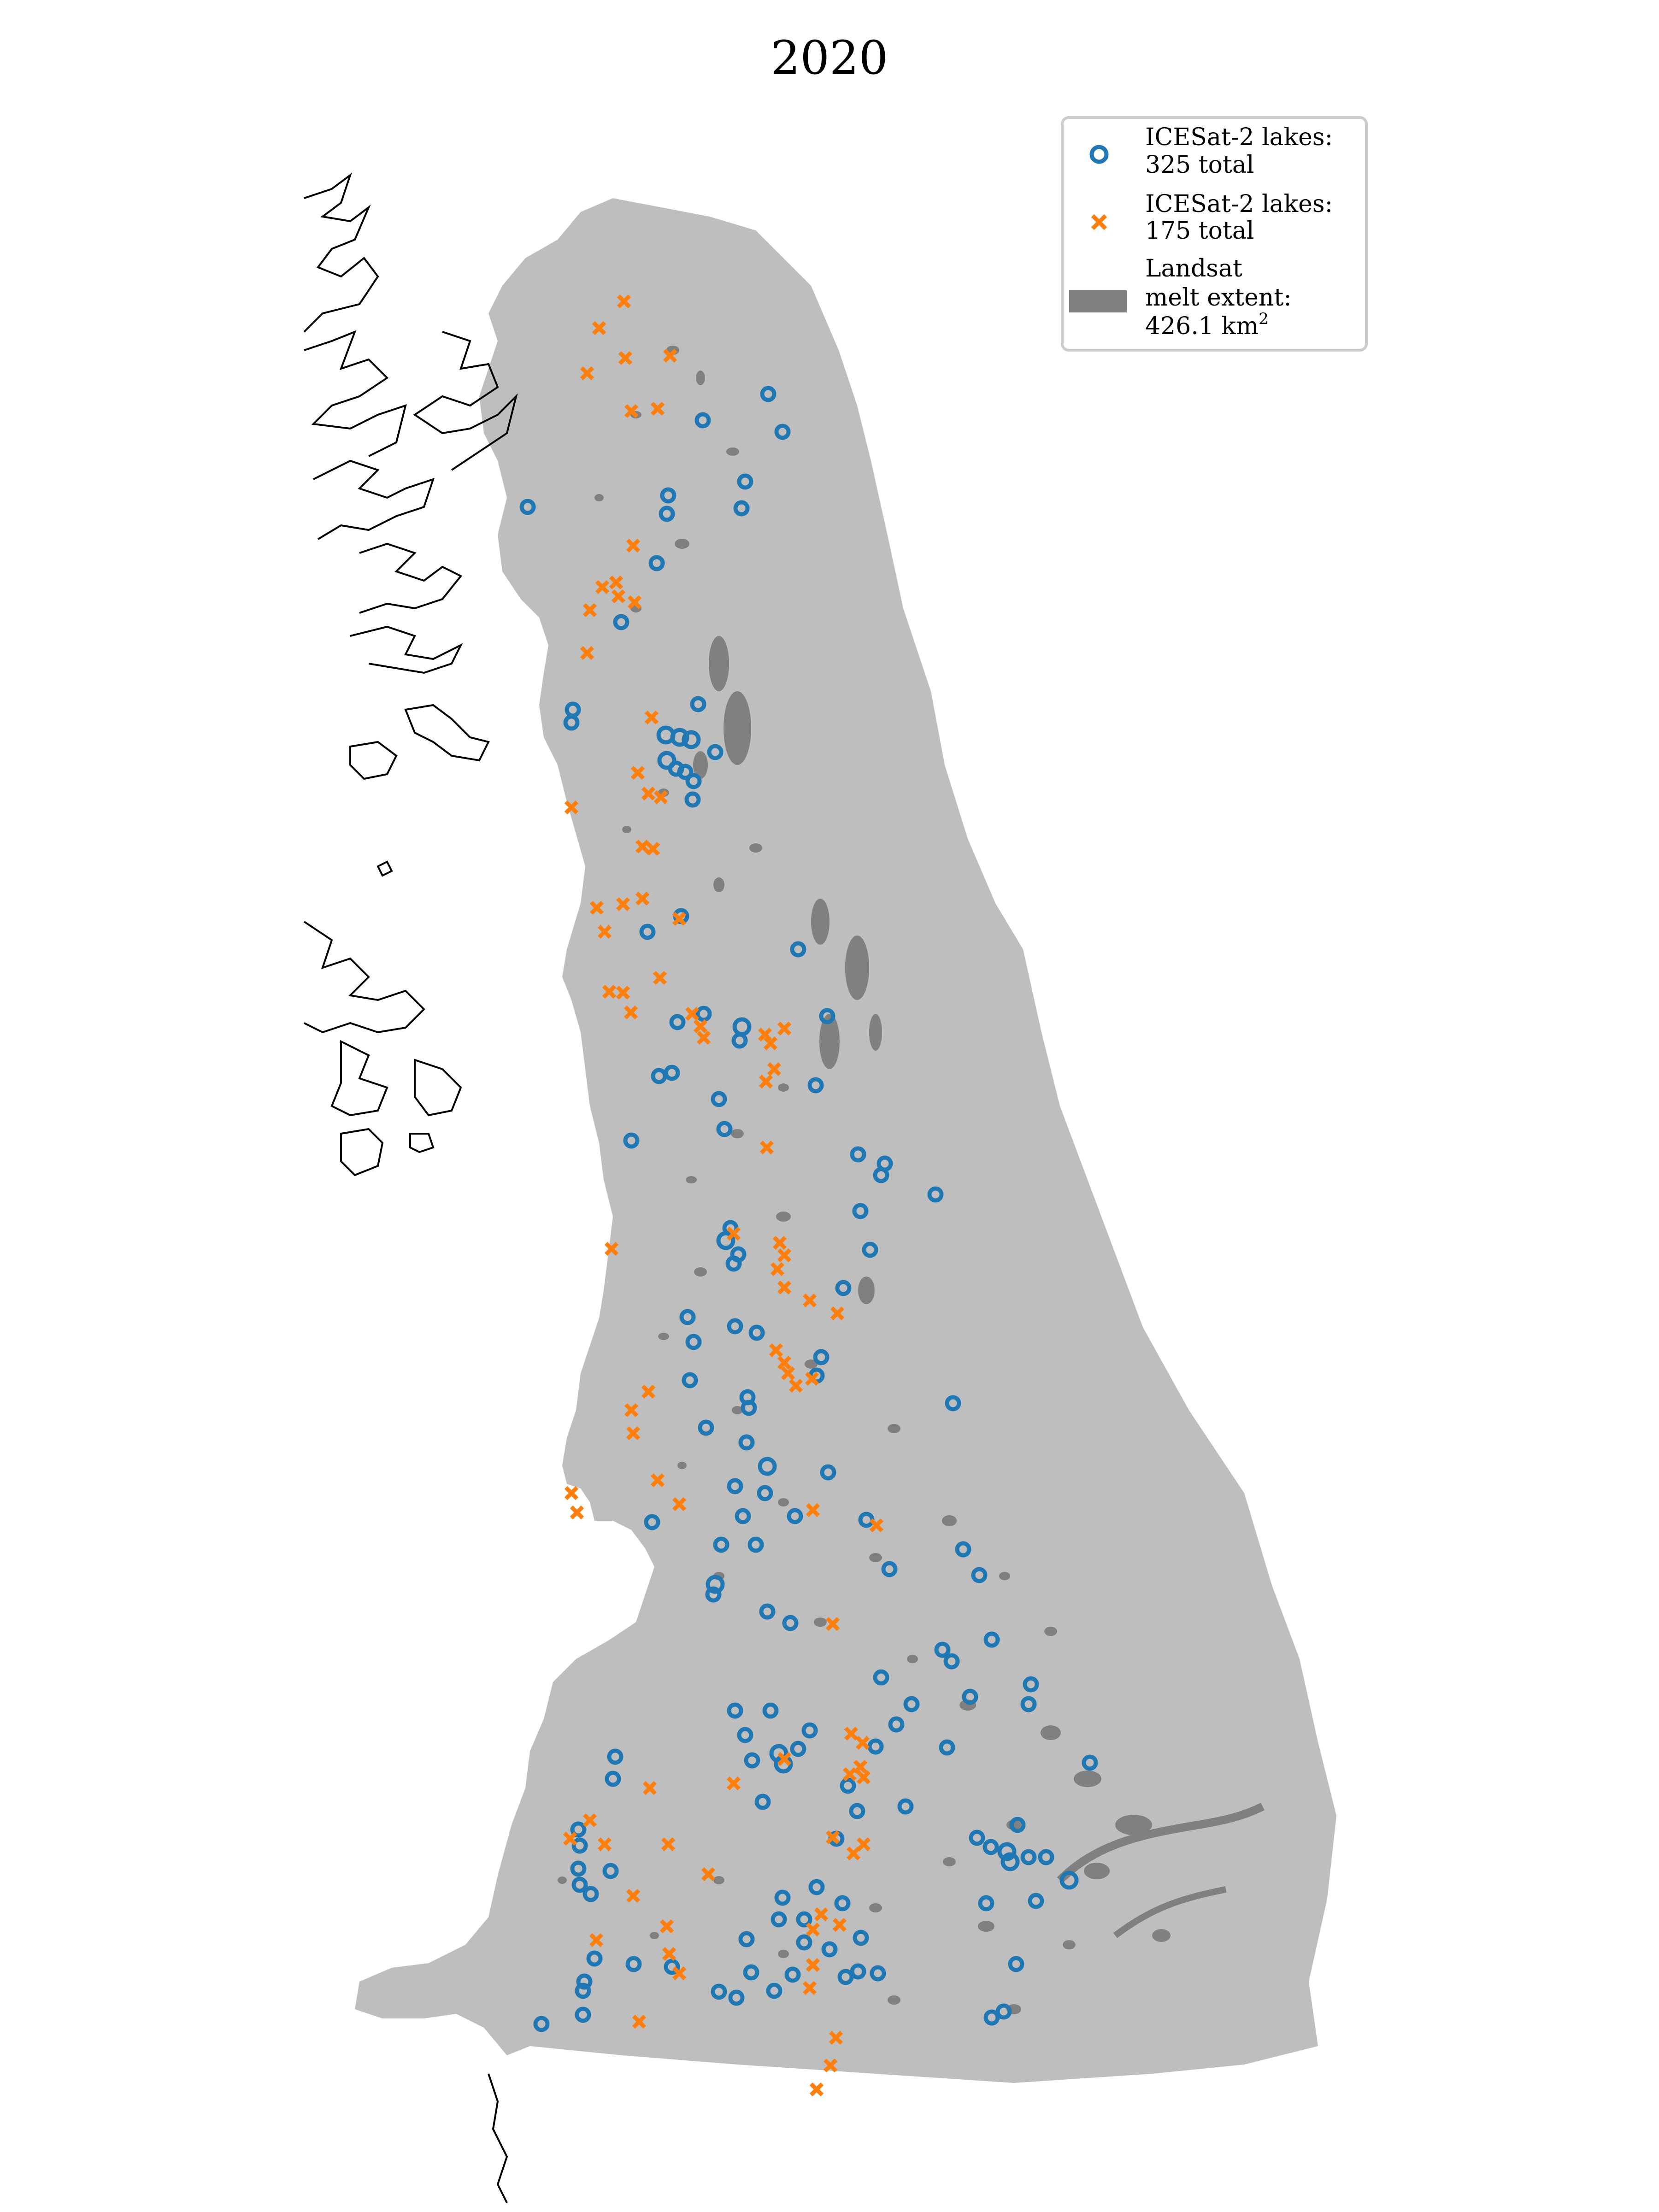 The image size is (1659, 2212). What do you see at coordinates (1202, 326) in the screenshot?
I see `legend-area-value: 426.1 km` at bounding box center [1202, 326].